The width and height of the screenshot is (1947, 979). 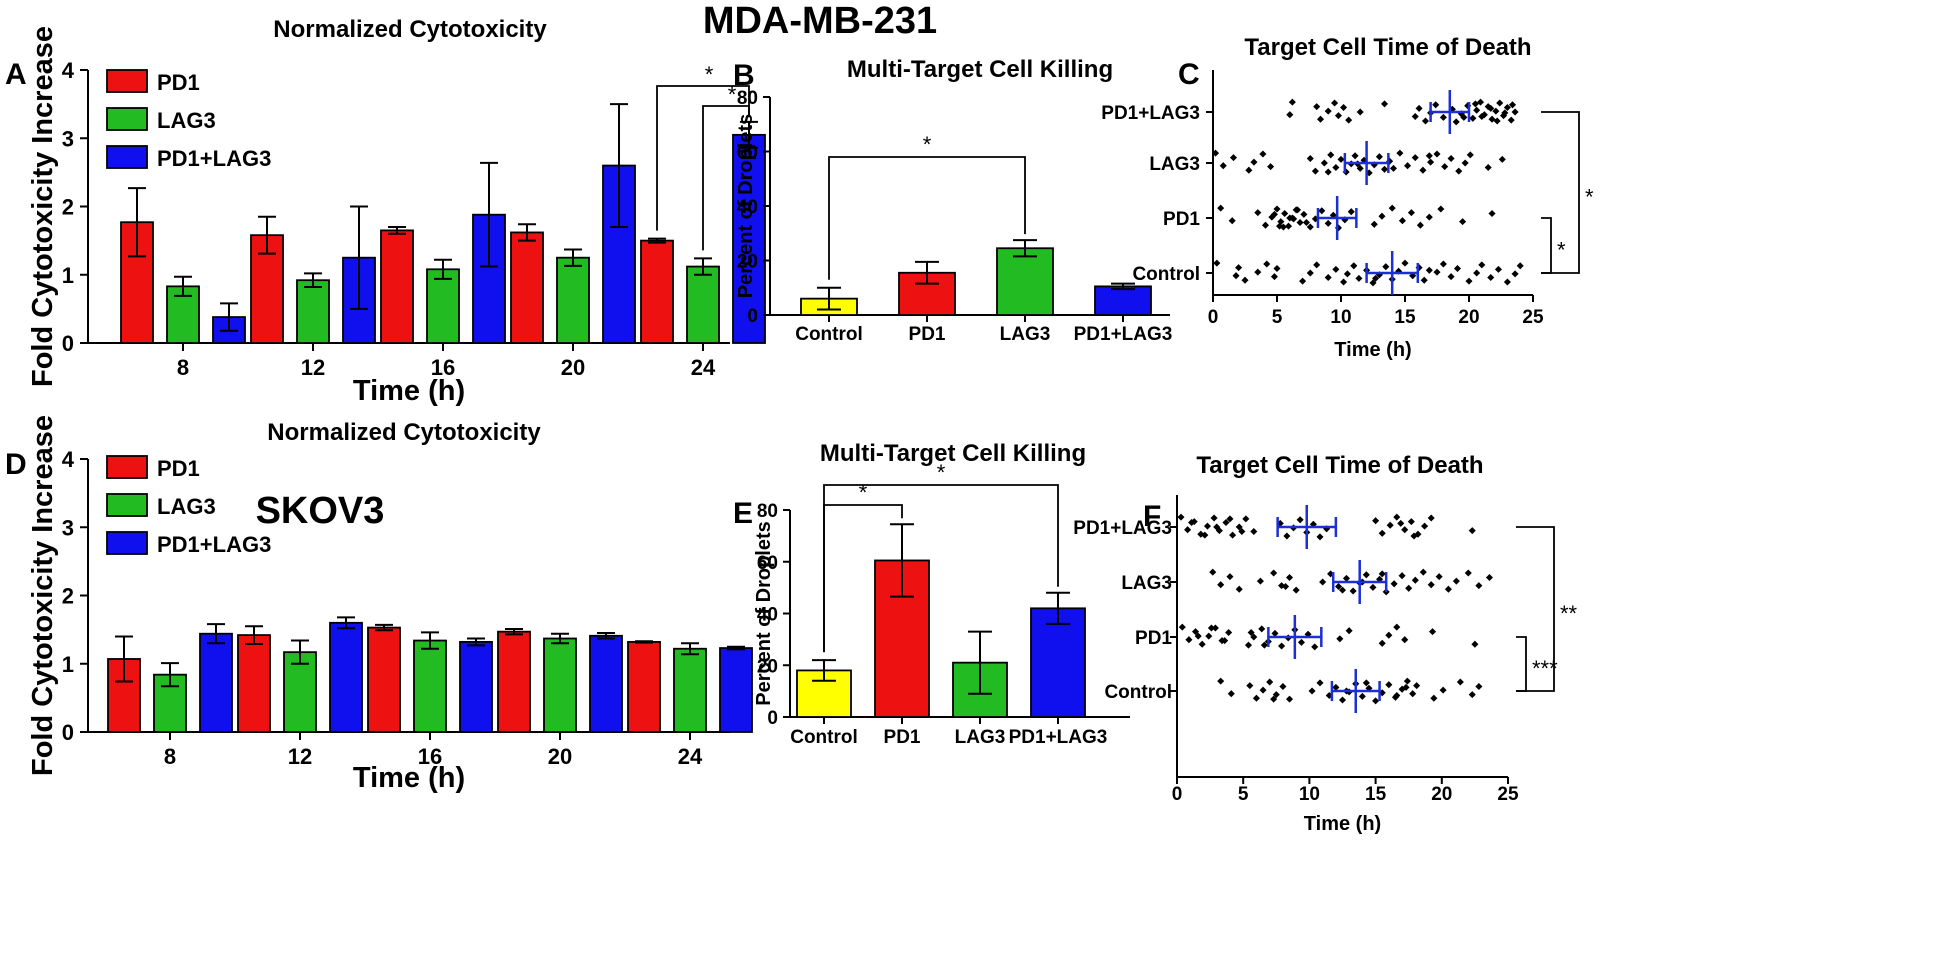 What do you see at coordinates (1153, 638) in the screenshot?
I see `y-group-label: PD1` at bounding box center [1153, 638].